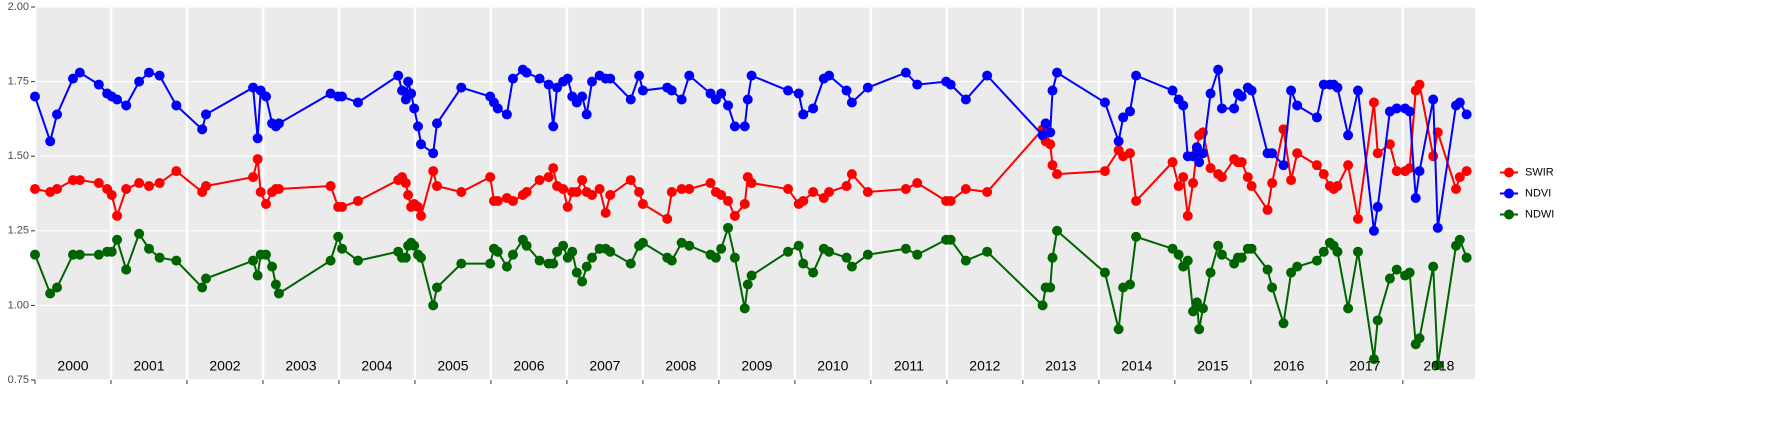 Image resolution: width=1773 pixels, height=442 pixels. I want to click on year-label: 2011, so click(909, 366).